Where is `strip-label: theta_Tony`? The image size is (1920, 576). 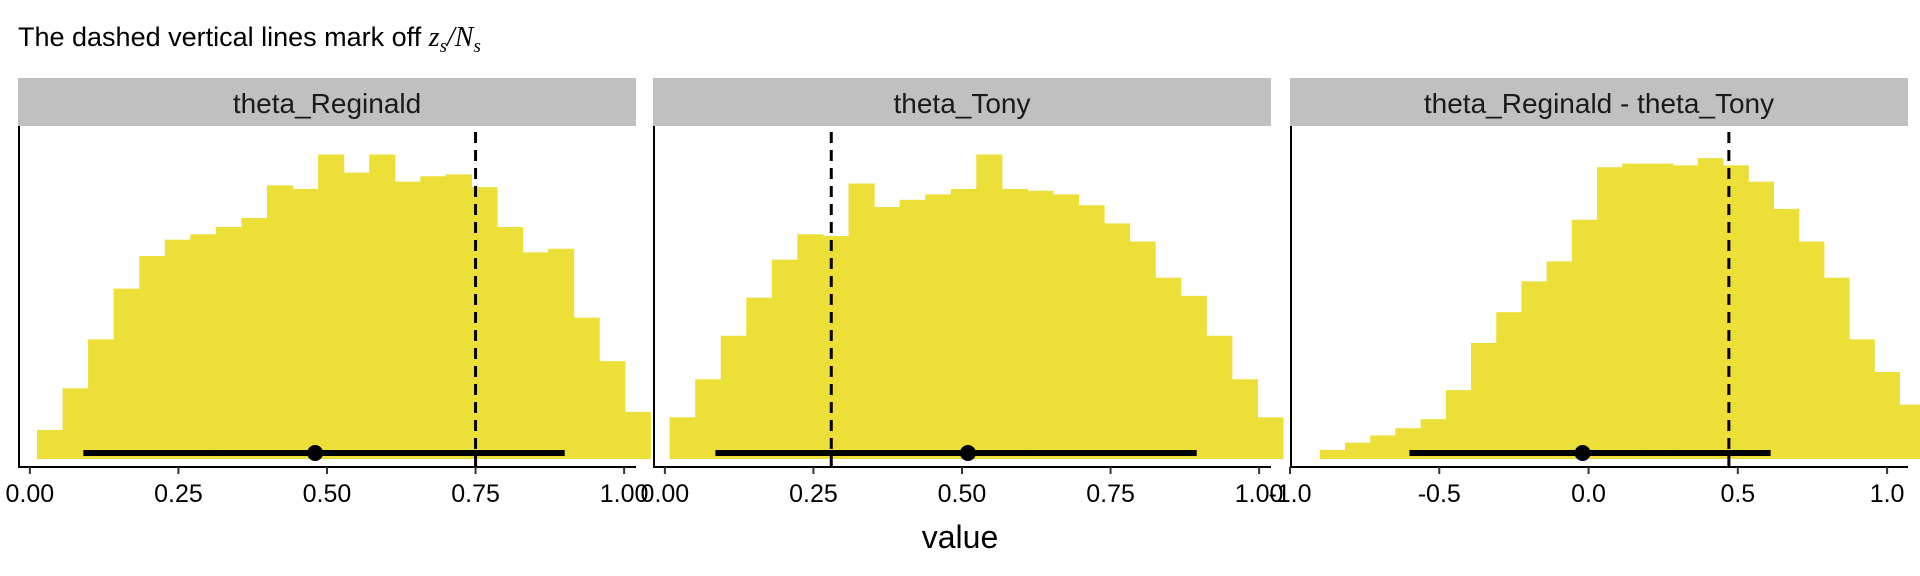 strip-label: theta_Tony is located at coordinates (962, 103).